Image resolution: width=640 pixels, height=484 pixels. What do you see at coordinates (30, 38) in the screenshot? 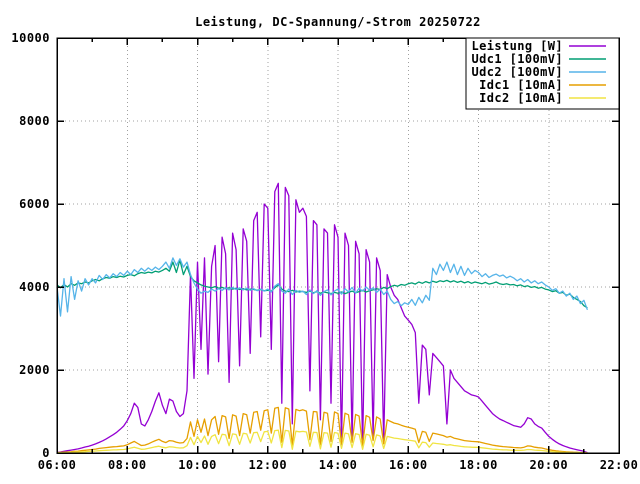
I see `y-axis-tick-label: 10000` at bounding box center [30, 38].